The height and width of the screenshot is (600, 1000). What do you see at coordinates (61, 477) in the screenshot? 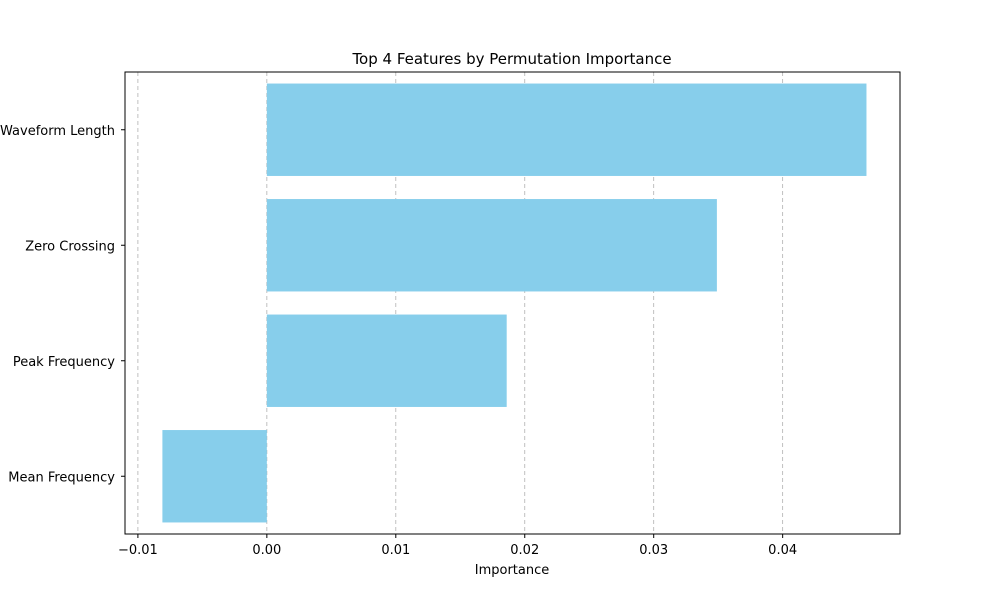
I see `y-tick-label: Mean Frequency` at bounding box center [61, 477].